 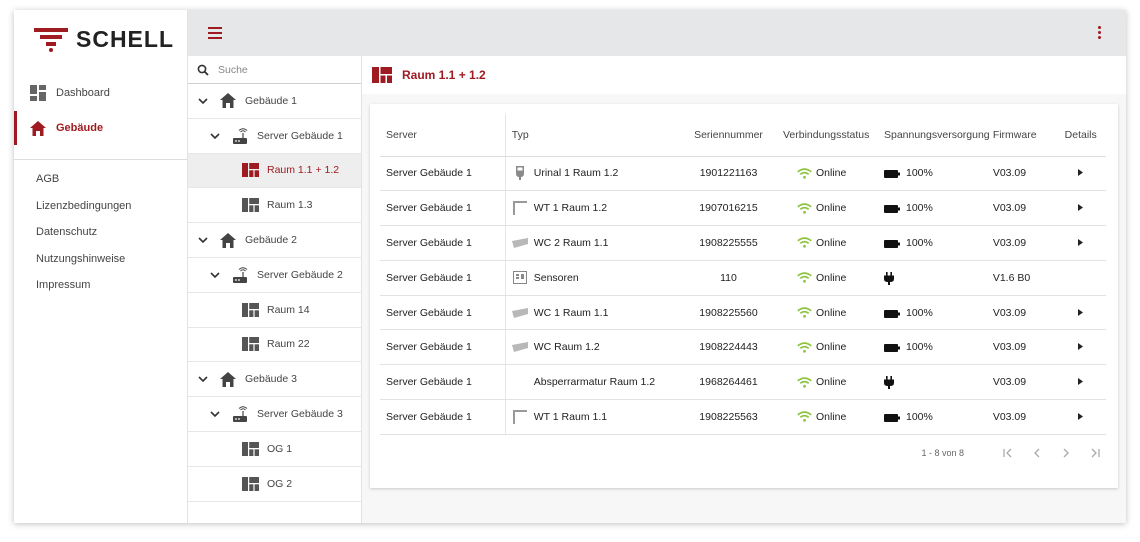 I want to click on col-typ: Typ, so click(x=594, y=135).